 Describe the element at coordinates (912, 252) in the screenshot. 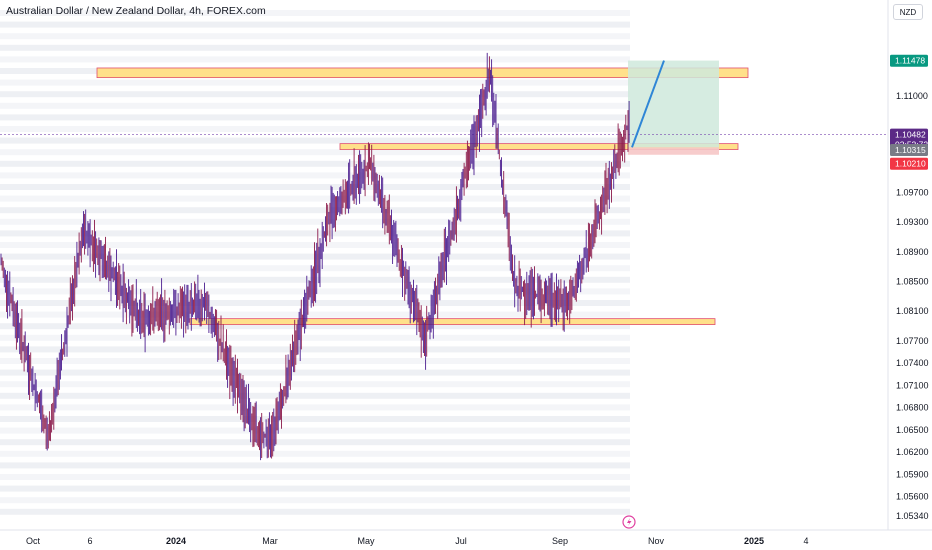

I see `price-tick-label: 1.08900` at that location.